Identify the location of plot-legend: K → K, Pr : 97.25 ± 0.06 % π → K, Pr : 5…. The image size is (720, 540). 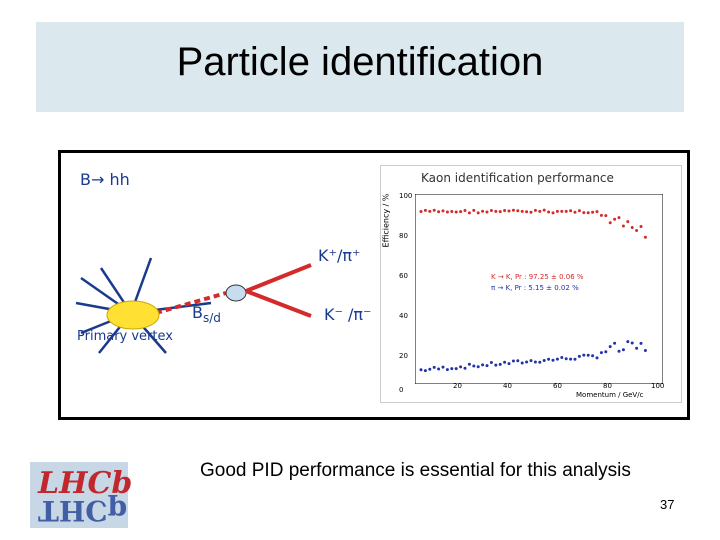
(537, 283).